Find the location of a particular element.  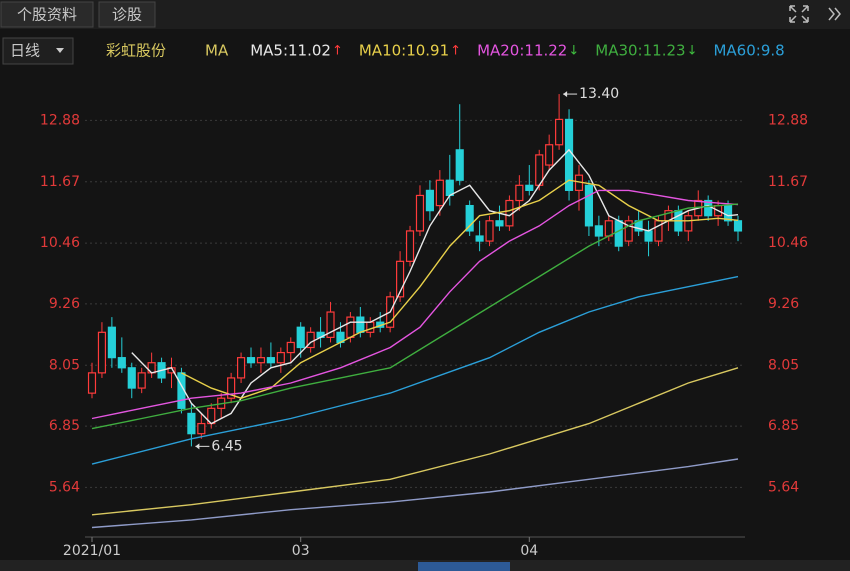

y2-tick-label: 8.05 is located at coordinates (783, 365).